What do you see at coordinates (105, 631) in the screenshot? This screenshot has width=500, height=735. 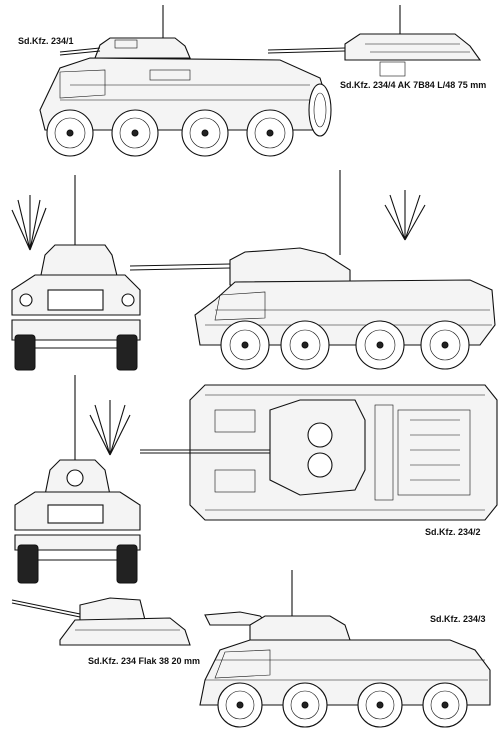 I see `sdkfz-234-flak38-view: Sd.Kfz. 234 Flak 38 20 mm` at bounding box center [105, 631].